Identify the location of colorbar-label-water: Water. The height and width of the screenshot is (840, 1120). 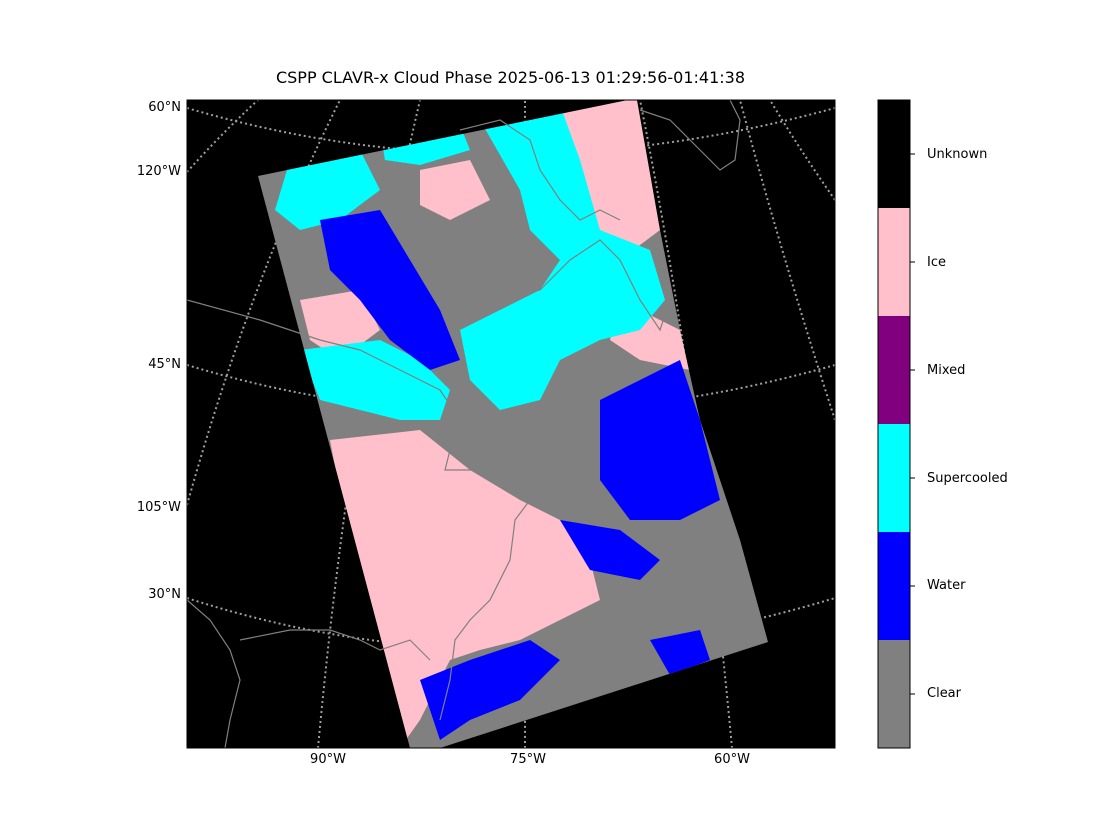
(946, 585).